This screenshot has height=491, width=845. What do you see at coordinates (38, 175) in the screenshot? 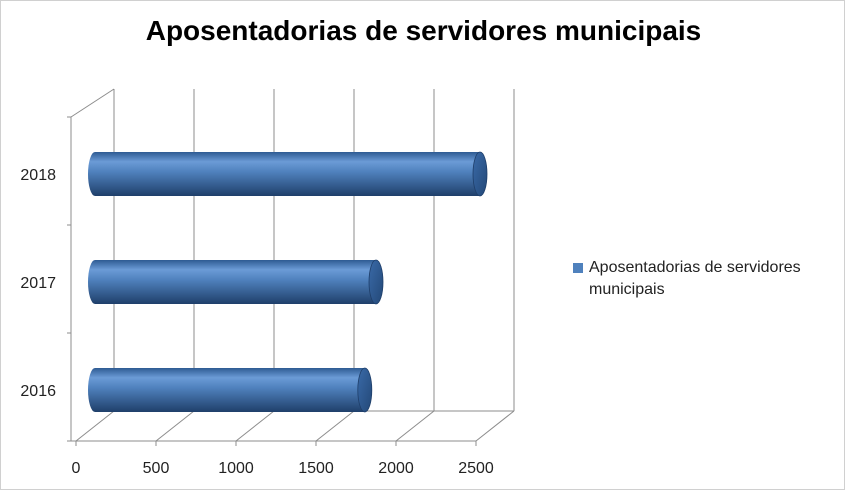
I see `y-tick-label: 2018` at bounding box center [38, 175].